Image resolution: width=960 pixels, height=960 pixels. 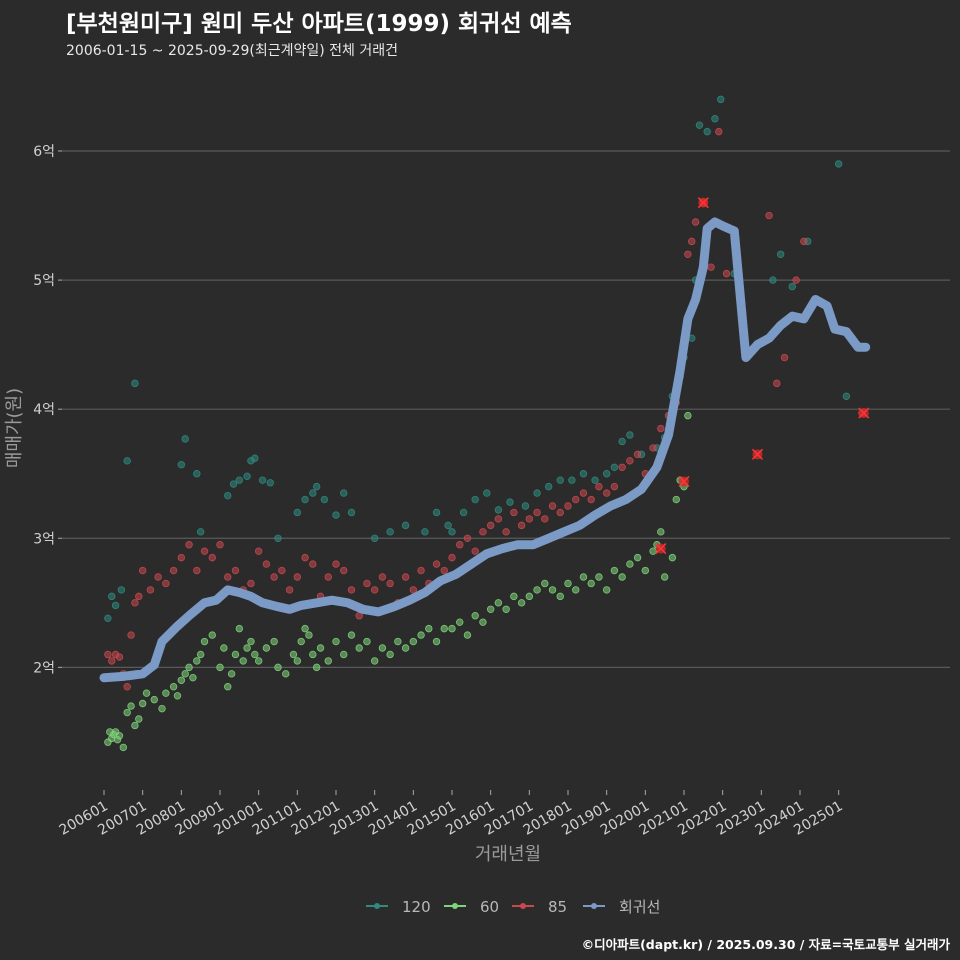 What do you see at coordinates (44, 668) in the screenshot?
I see `y-tick-label: 2억` at bounding box center [44, 668].